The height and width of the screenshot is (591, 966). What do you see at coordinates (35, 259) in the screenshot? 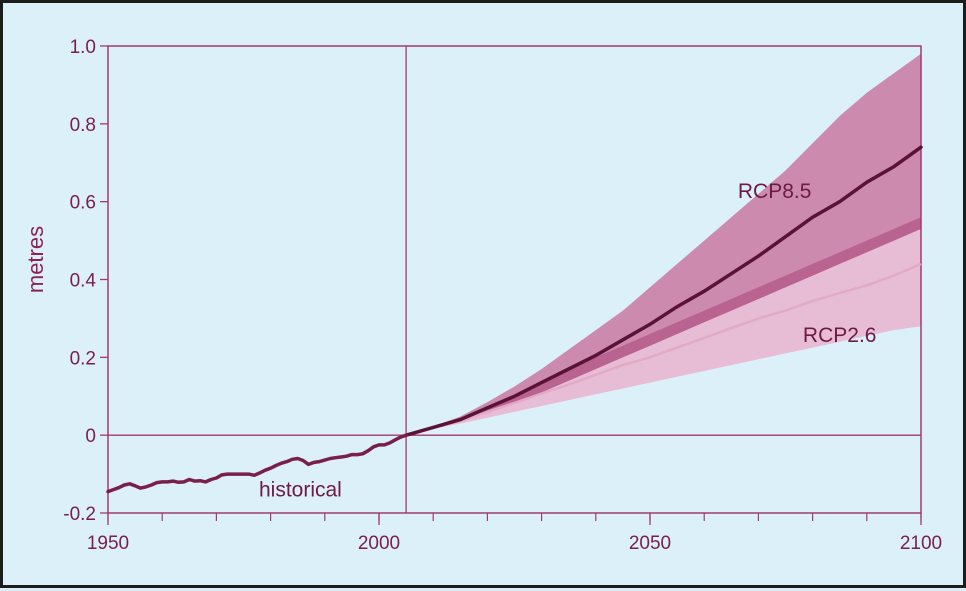
I see `y-axis-title: metres` at bounding box center [35, 259].